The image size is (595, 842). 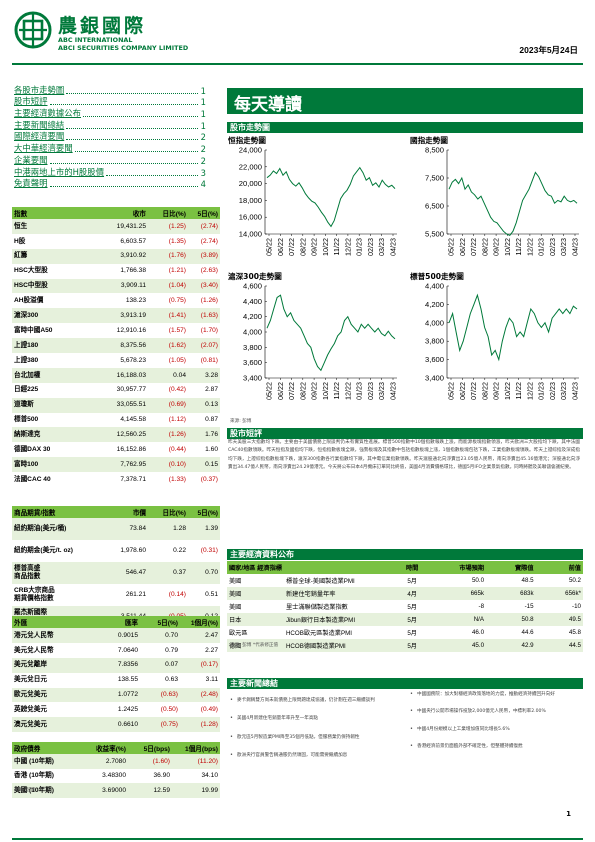 What do you see at coordinates (135, 595) in the screenshot?
I see `row-value: 261.21` at bounding box center [135, 595].